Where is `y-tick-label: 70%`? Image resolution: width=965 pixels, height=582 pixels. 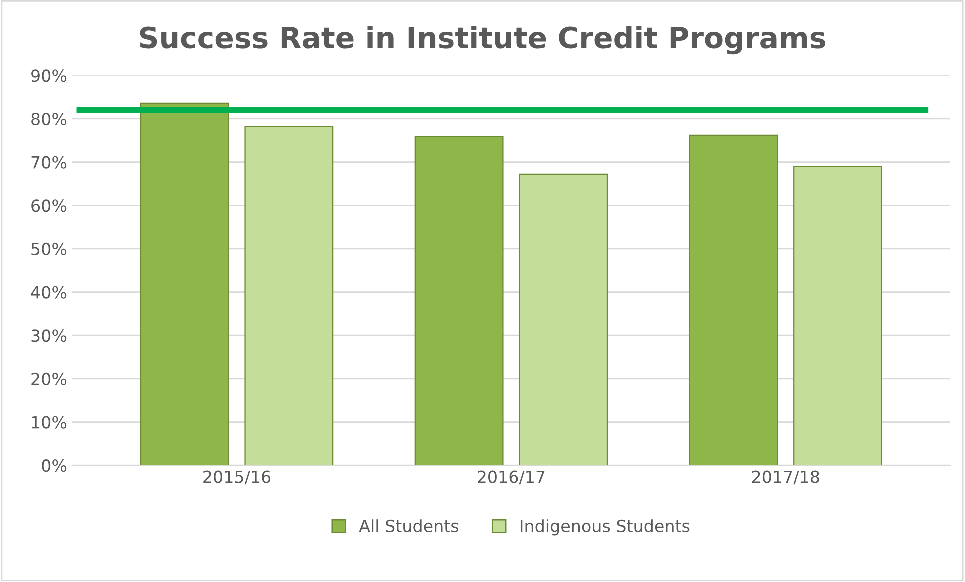 y-tick-label: 70% is located at coordinates (49, 162).